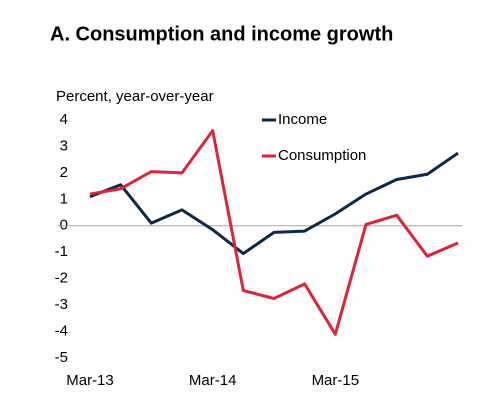 The width and height of the screenshot is (484, 410). I want to click on y-tick-label: 2, so click(64, 172).